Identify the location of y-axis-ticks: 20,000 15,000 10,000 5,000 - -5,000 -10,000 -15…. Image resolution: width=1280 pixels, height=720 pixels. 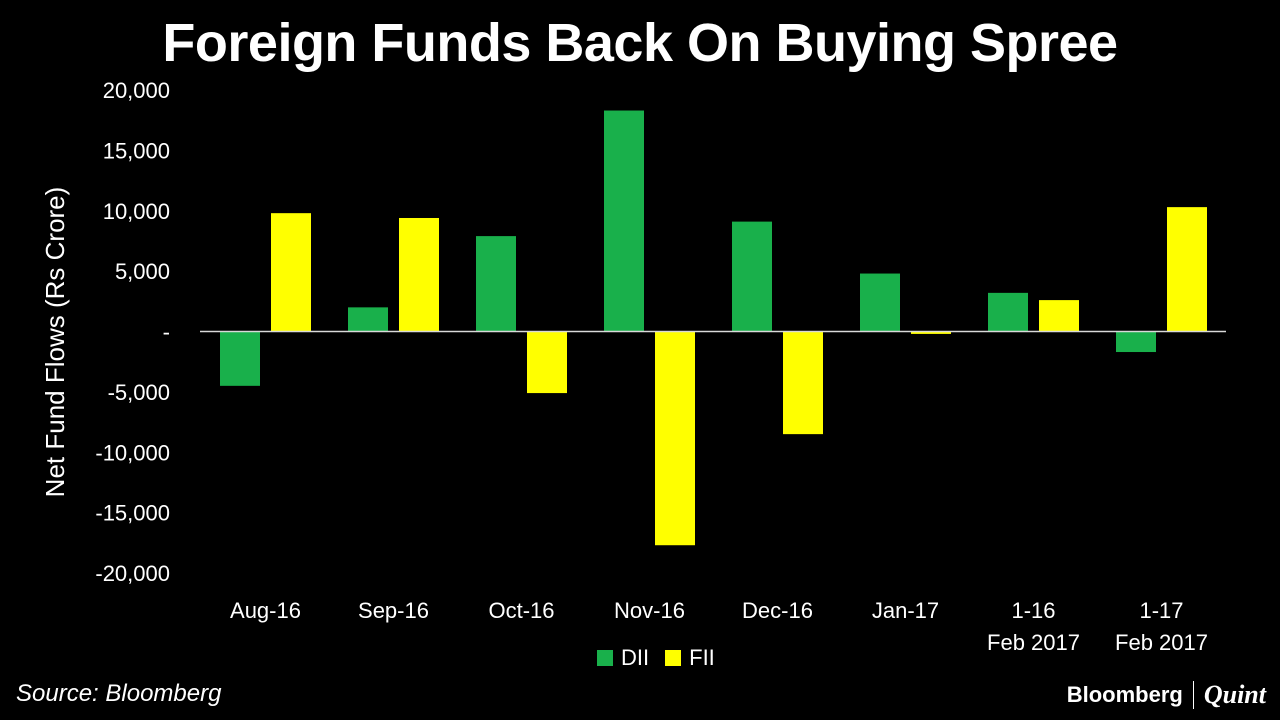
(132, 332).